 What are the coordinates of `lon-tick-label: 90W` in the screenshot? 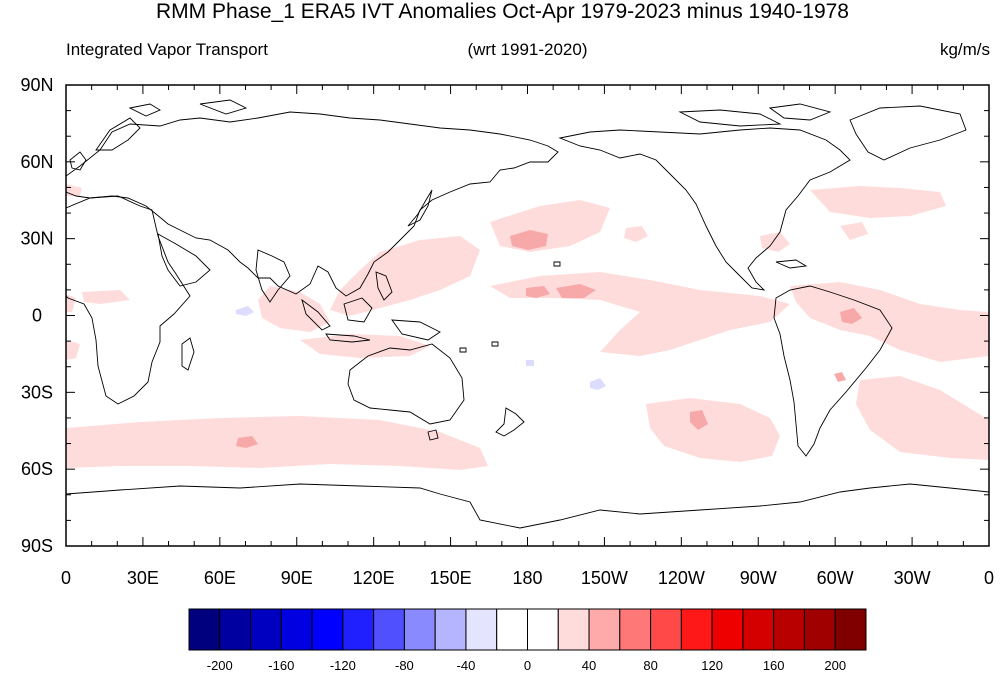 It's located at (758, 578).